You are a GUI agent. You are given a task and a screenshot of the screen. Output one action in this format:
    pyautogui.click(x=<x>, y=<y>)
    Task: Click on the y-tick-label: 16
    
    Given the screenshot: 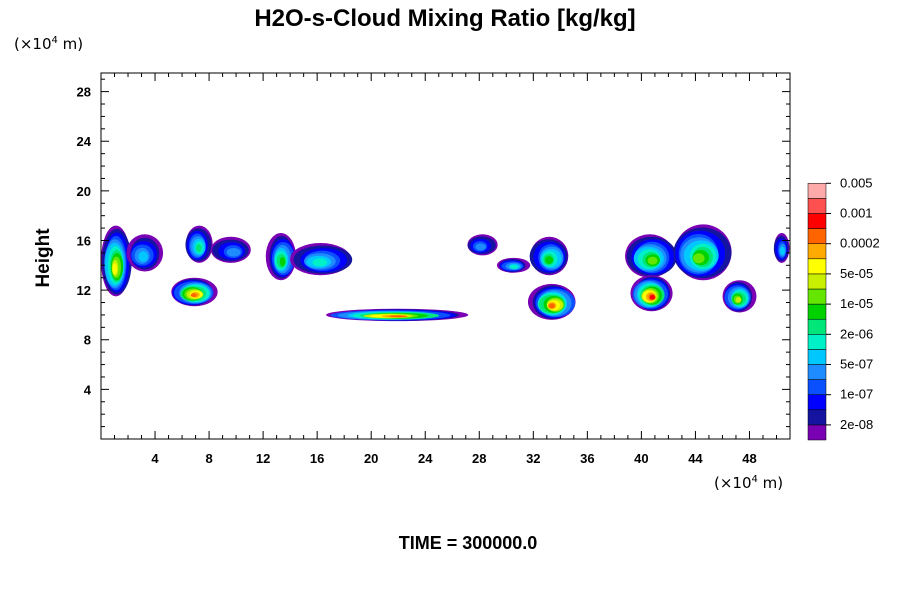 What is the action you would take?
    pyautogui.click(x=84, y=240)
    